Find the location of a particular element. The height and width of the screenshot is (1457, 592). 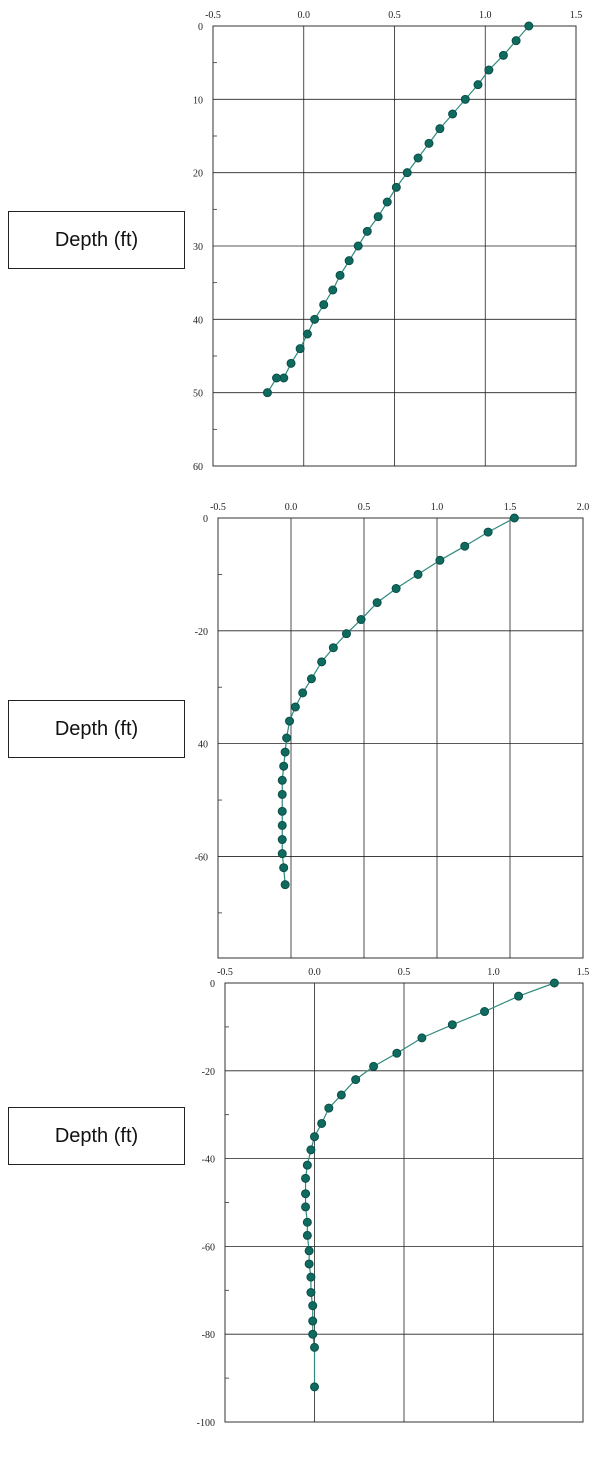

y-tick-label: 50 is located at coordinates (198, 394).